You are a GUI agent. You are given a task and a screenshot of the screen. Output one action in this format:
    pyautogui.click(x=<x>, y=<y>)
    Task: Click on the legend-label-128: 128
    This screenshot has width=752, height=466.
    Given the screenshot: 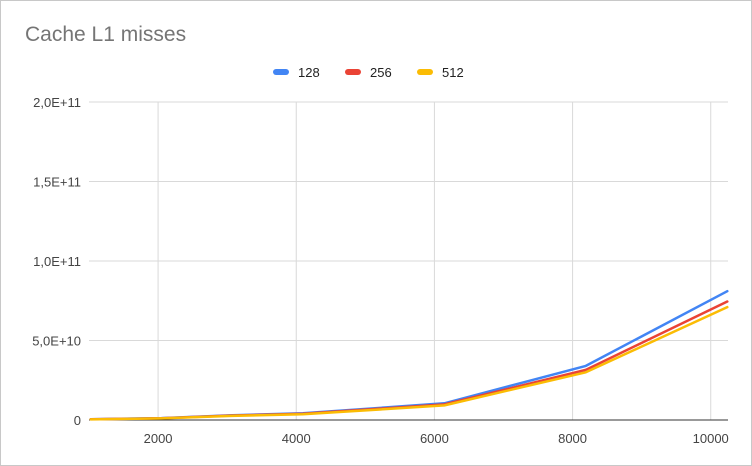 What is the action you would take?
    pyautogui.click(x=309, y=72)
    